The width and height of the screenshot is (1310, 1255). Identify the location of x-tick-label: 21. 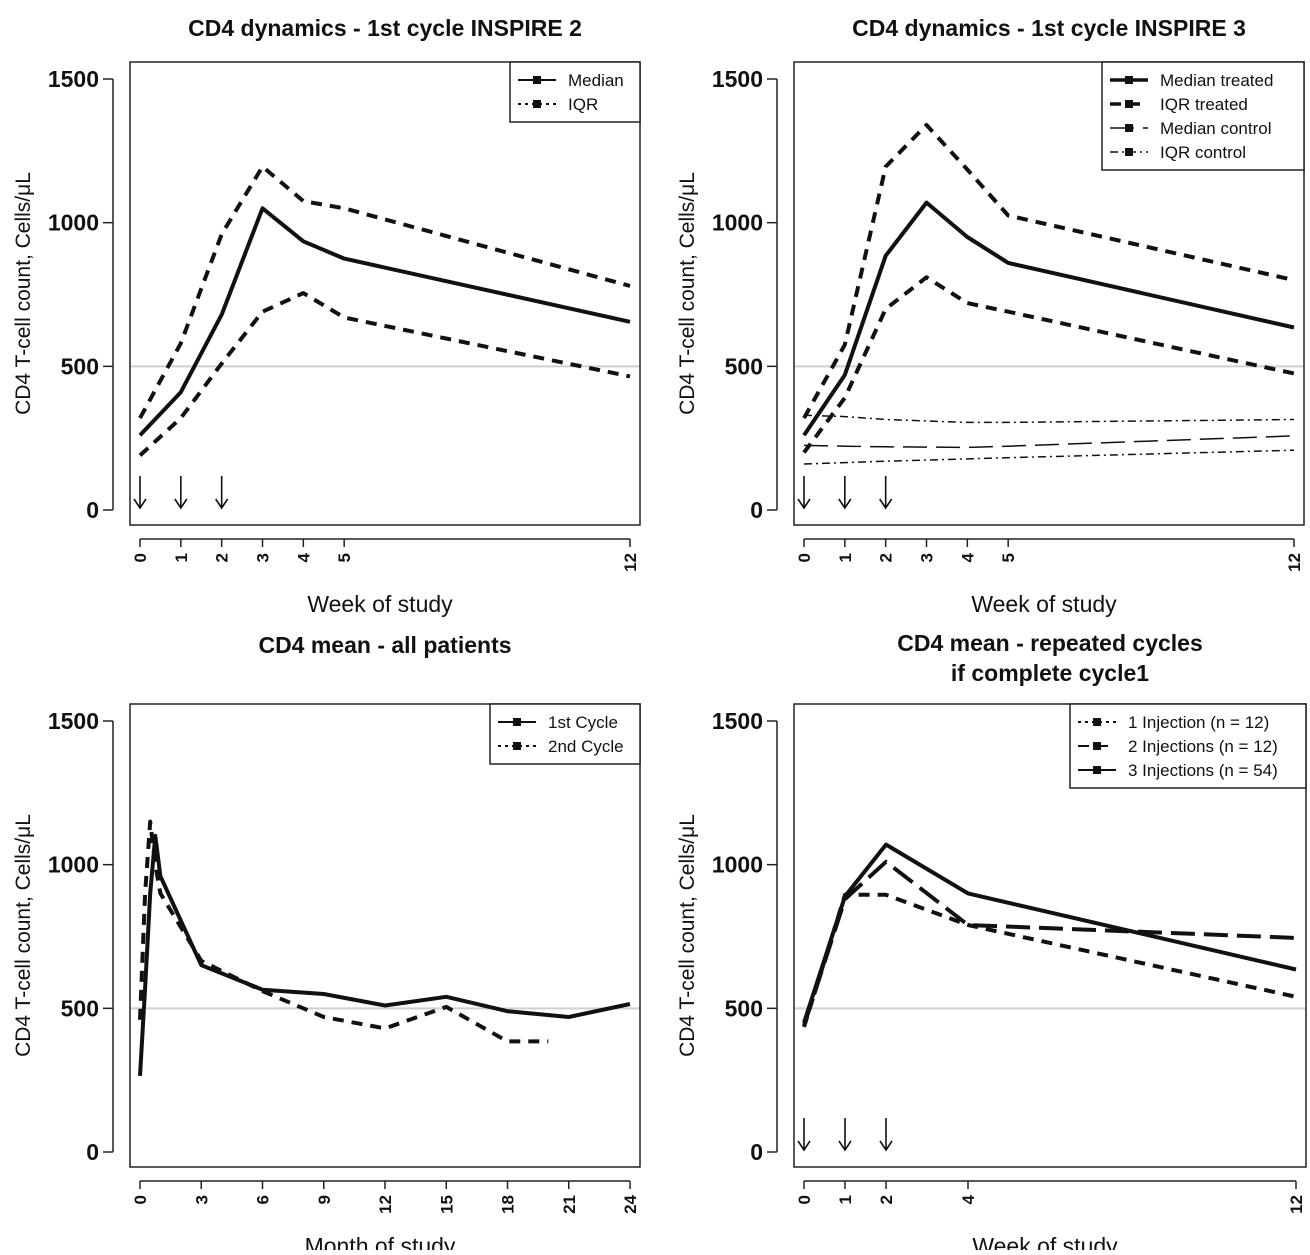
(569, 1204).